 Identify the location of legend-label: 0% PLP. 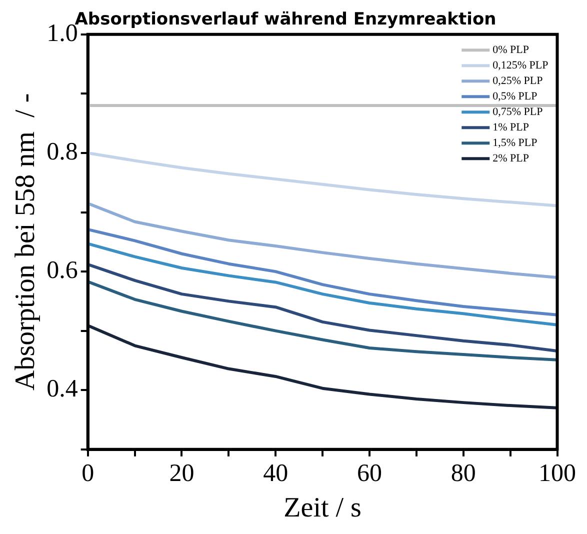
(511, 50).